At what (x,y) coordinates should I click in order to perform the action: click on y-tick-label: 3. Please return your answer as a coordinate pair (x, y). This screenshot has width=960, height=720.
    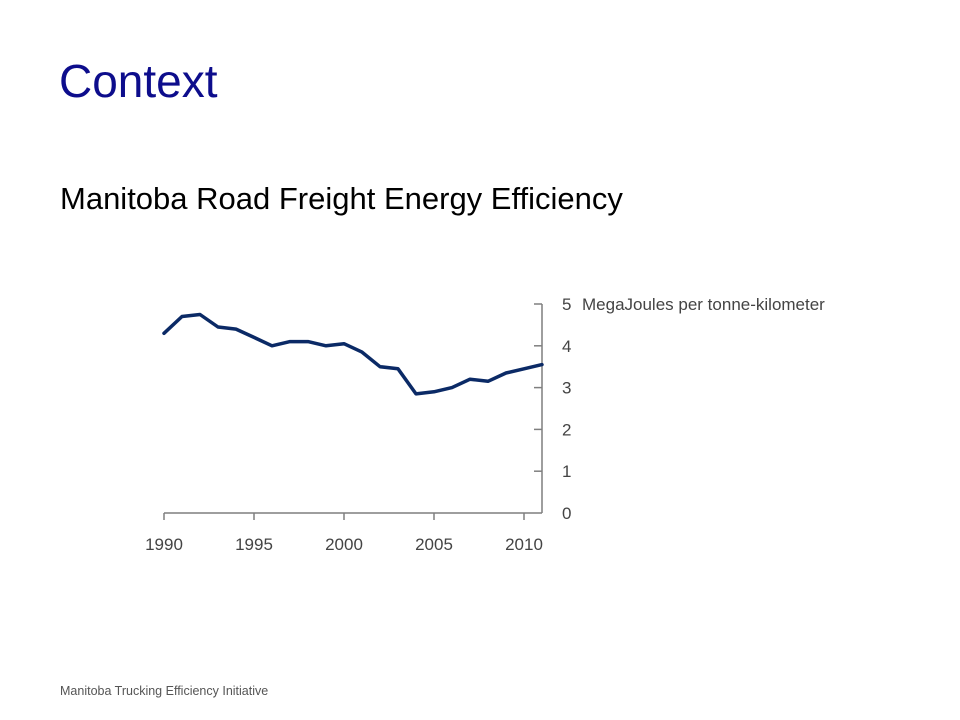
    Looking at the image, I should click on (566, 388).